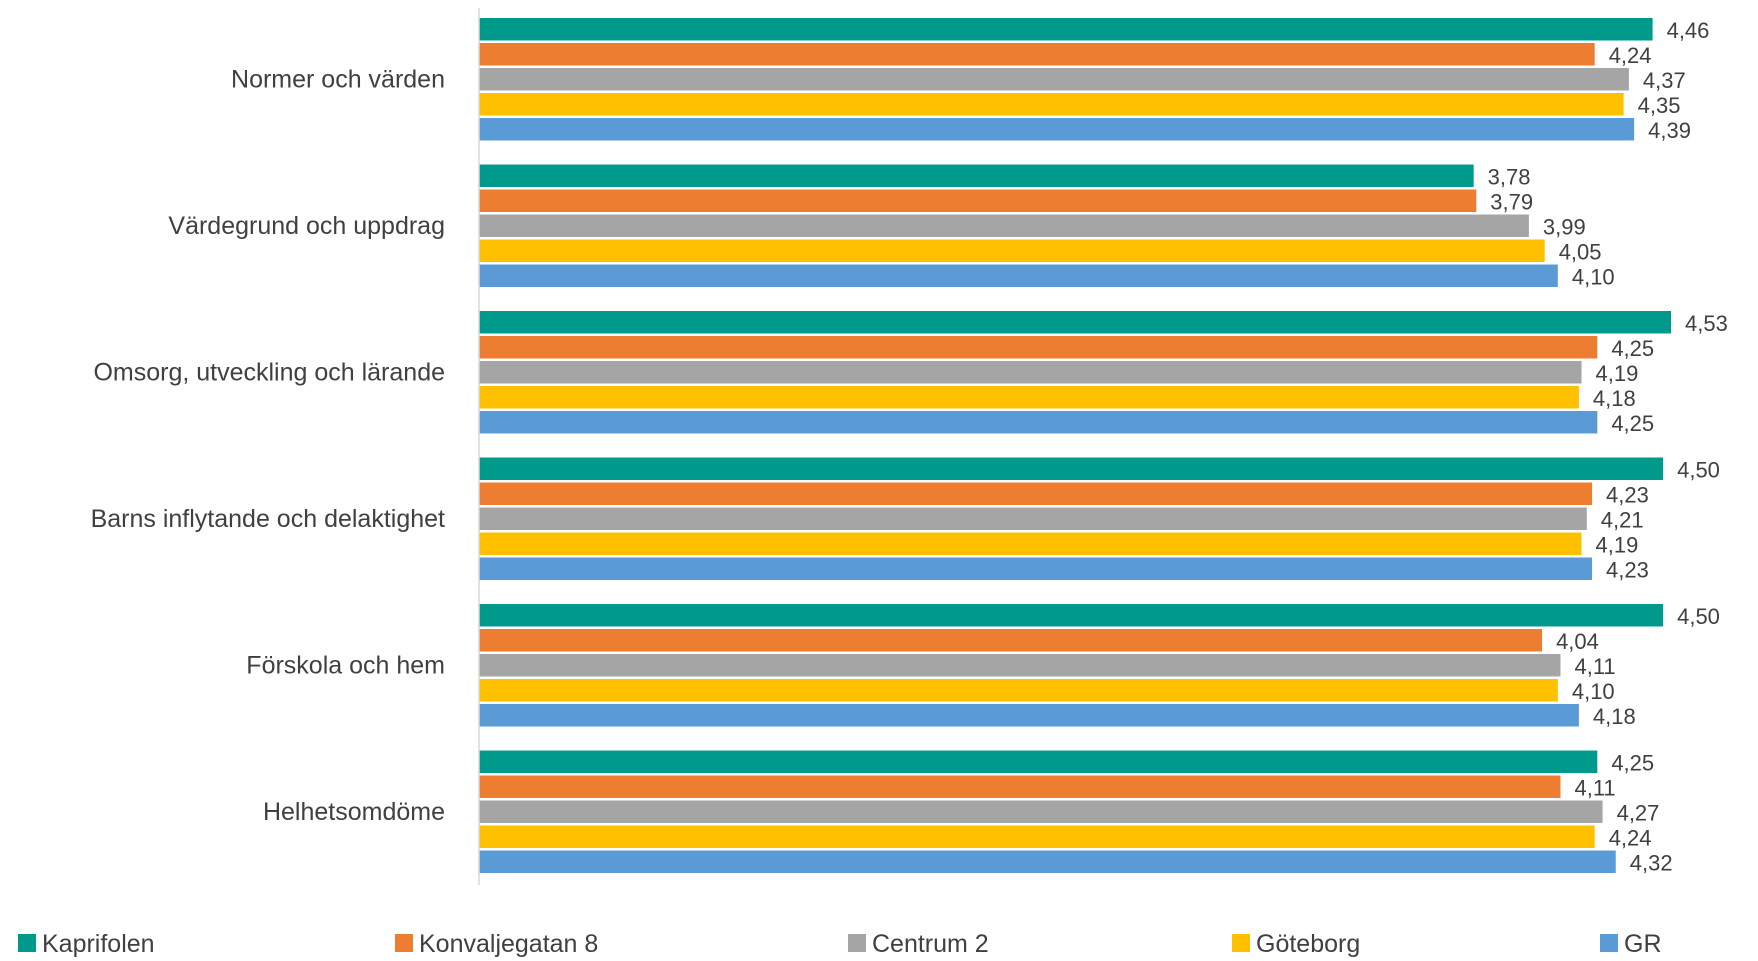  Describe the element at coordinates (1511, 201) in the screenshot. I see `value-label: 3,79` at that location.